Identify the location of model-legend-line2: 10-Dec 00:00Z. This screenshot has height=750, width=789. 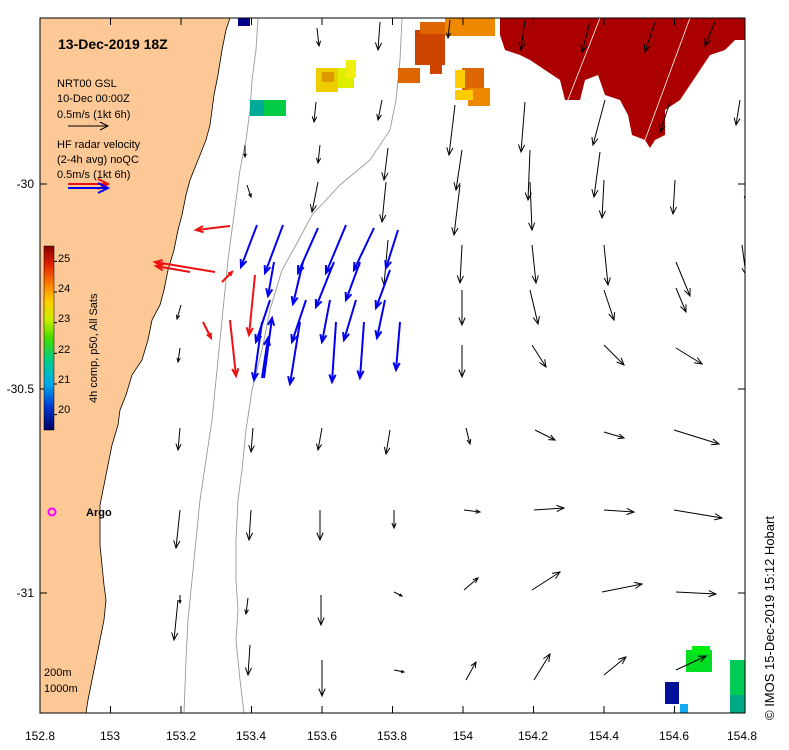
(93, 99).